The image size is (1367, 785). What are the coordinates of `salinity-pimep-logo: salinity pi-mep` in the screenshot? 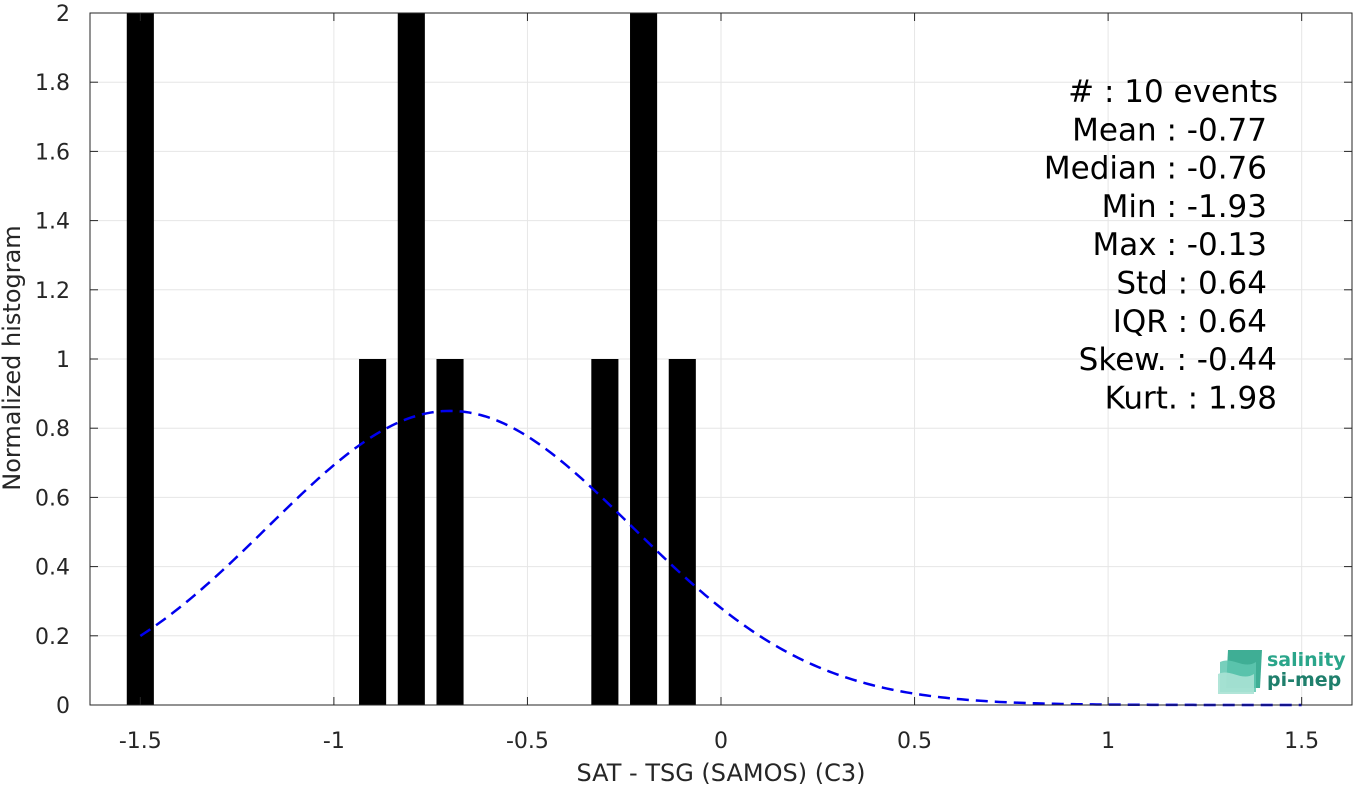 It's located at (1282, 671).